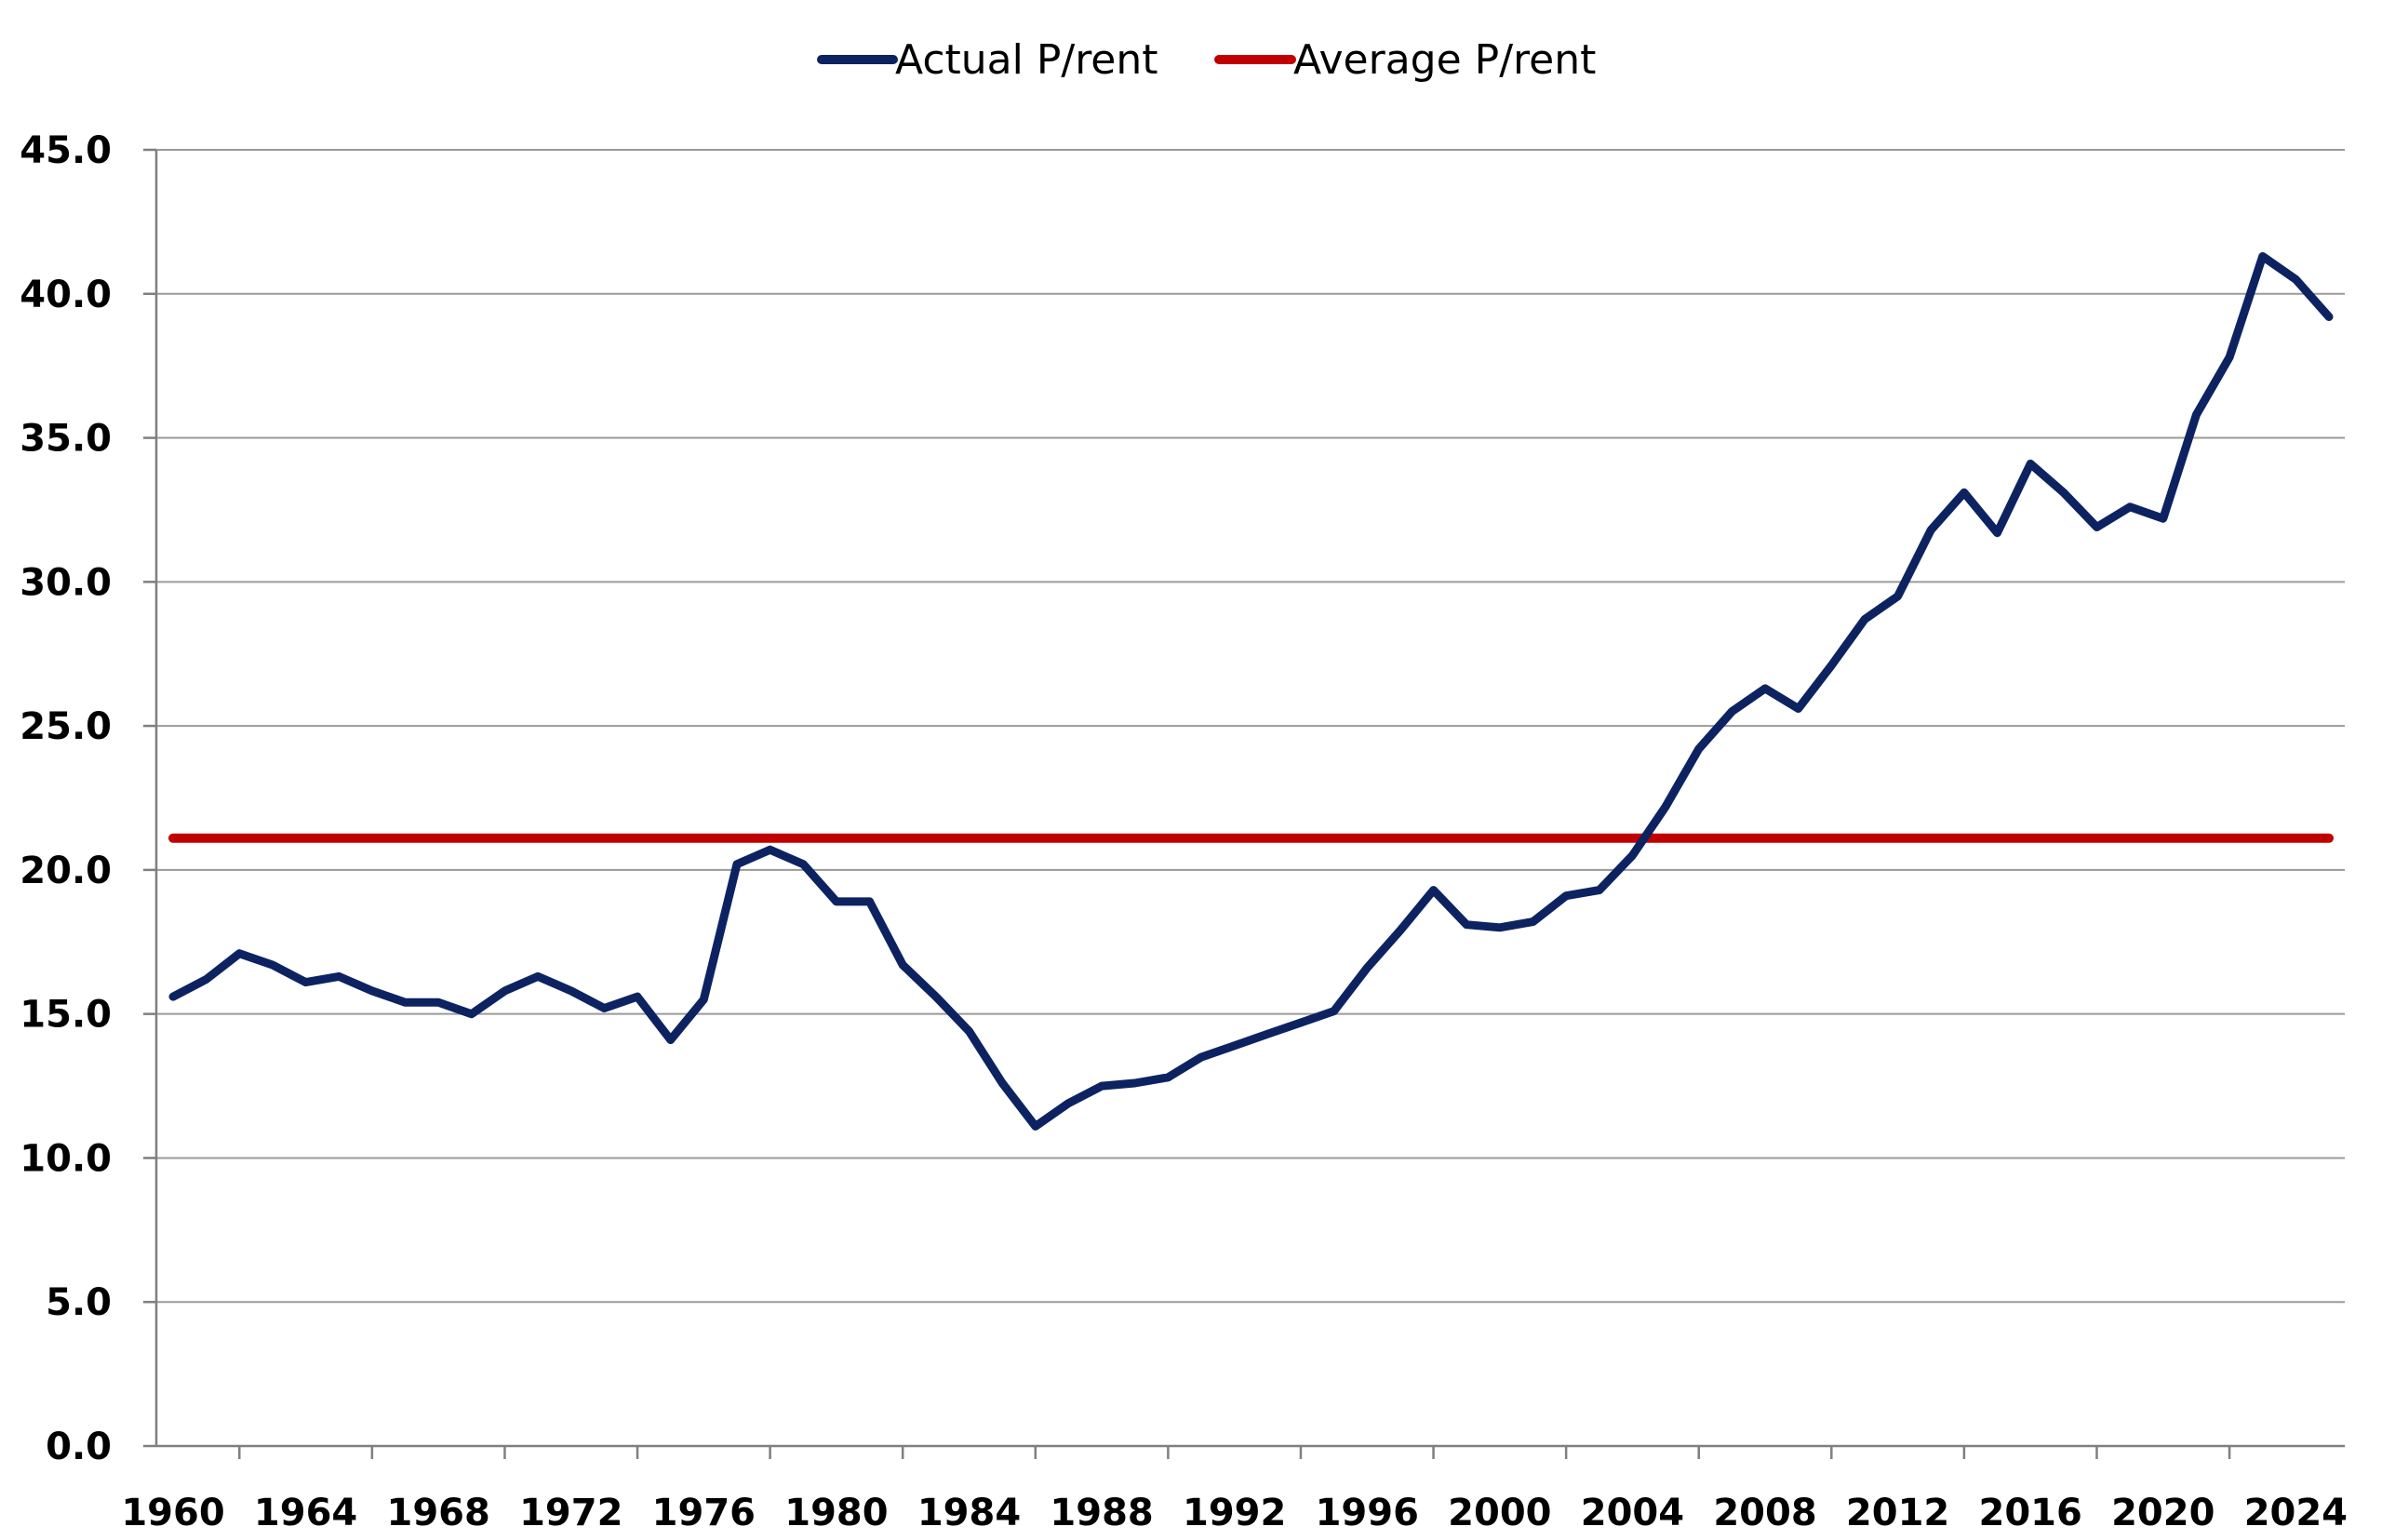 The image size is (2382, 1540). Describe the element at coordinates (1499, 1513) in the screenshot. I see `x-tick-label: 2000` at that location.